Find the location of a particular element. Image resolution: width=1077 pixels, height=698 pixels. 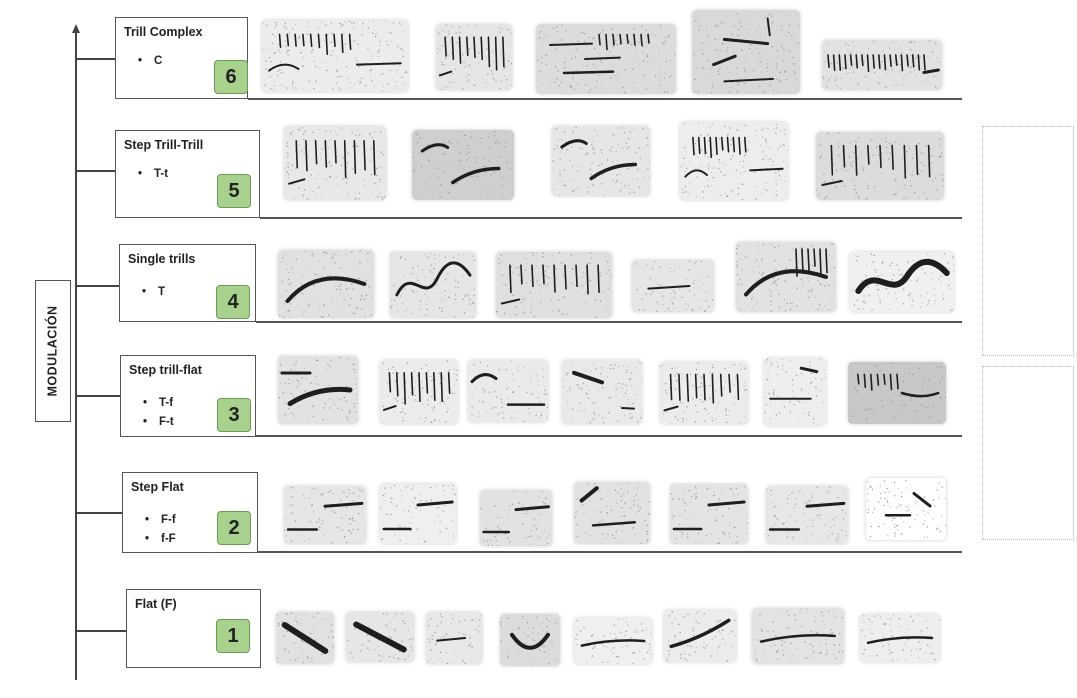

axis-label: MODULACIÓN is located at coordinates (53, 351).